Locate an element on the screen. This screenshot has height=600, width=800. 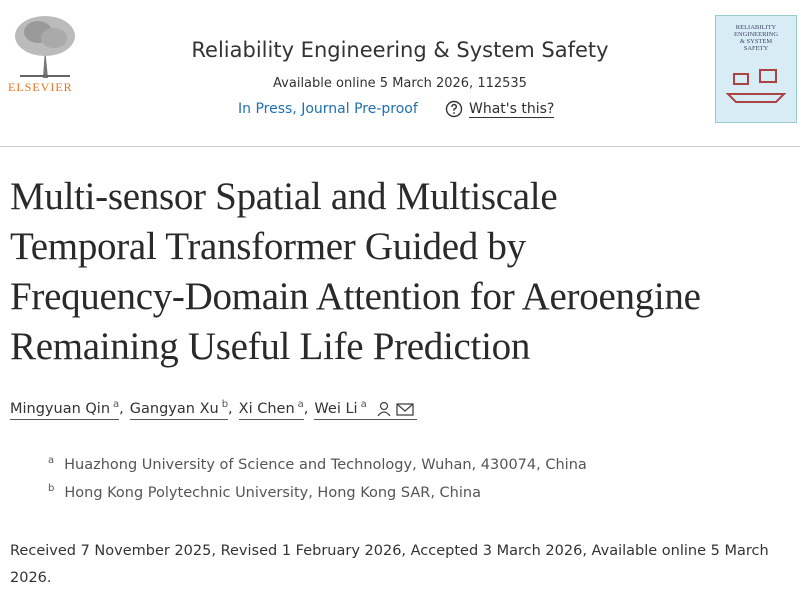
author-name: Wei Li is located at coordinates (336, 408).